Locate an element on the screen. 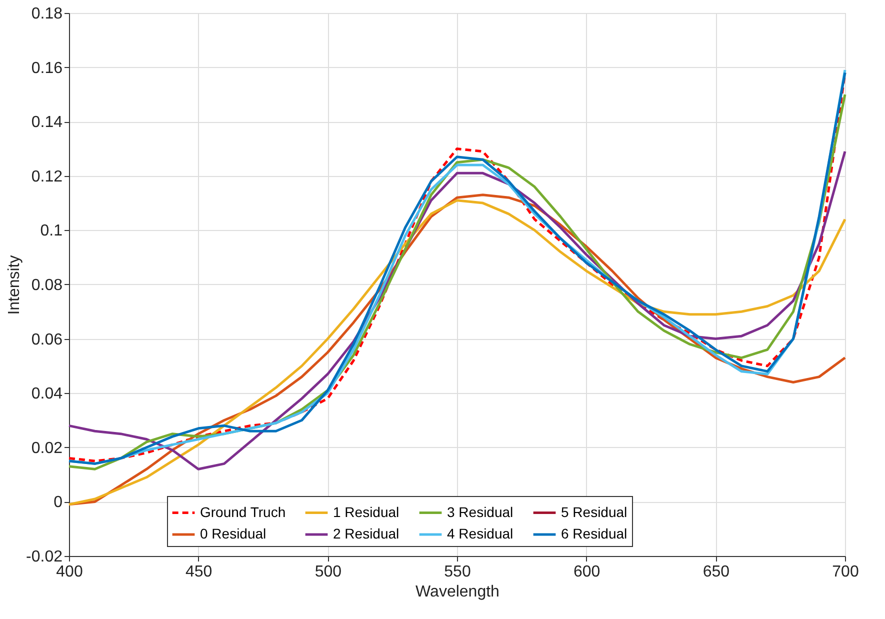 The image size is (885, 619). y-tick-label: 0.02 is located at coordinates (47, 448).